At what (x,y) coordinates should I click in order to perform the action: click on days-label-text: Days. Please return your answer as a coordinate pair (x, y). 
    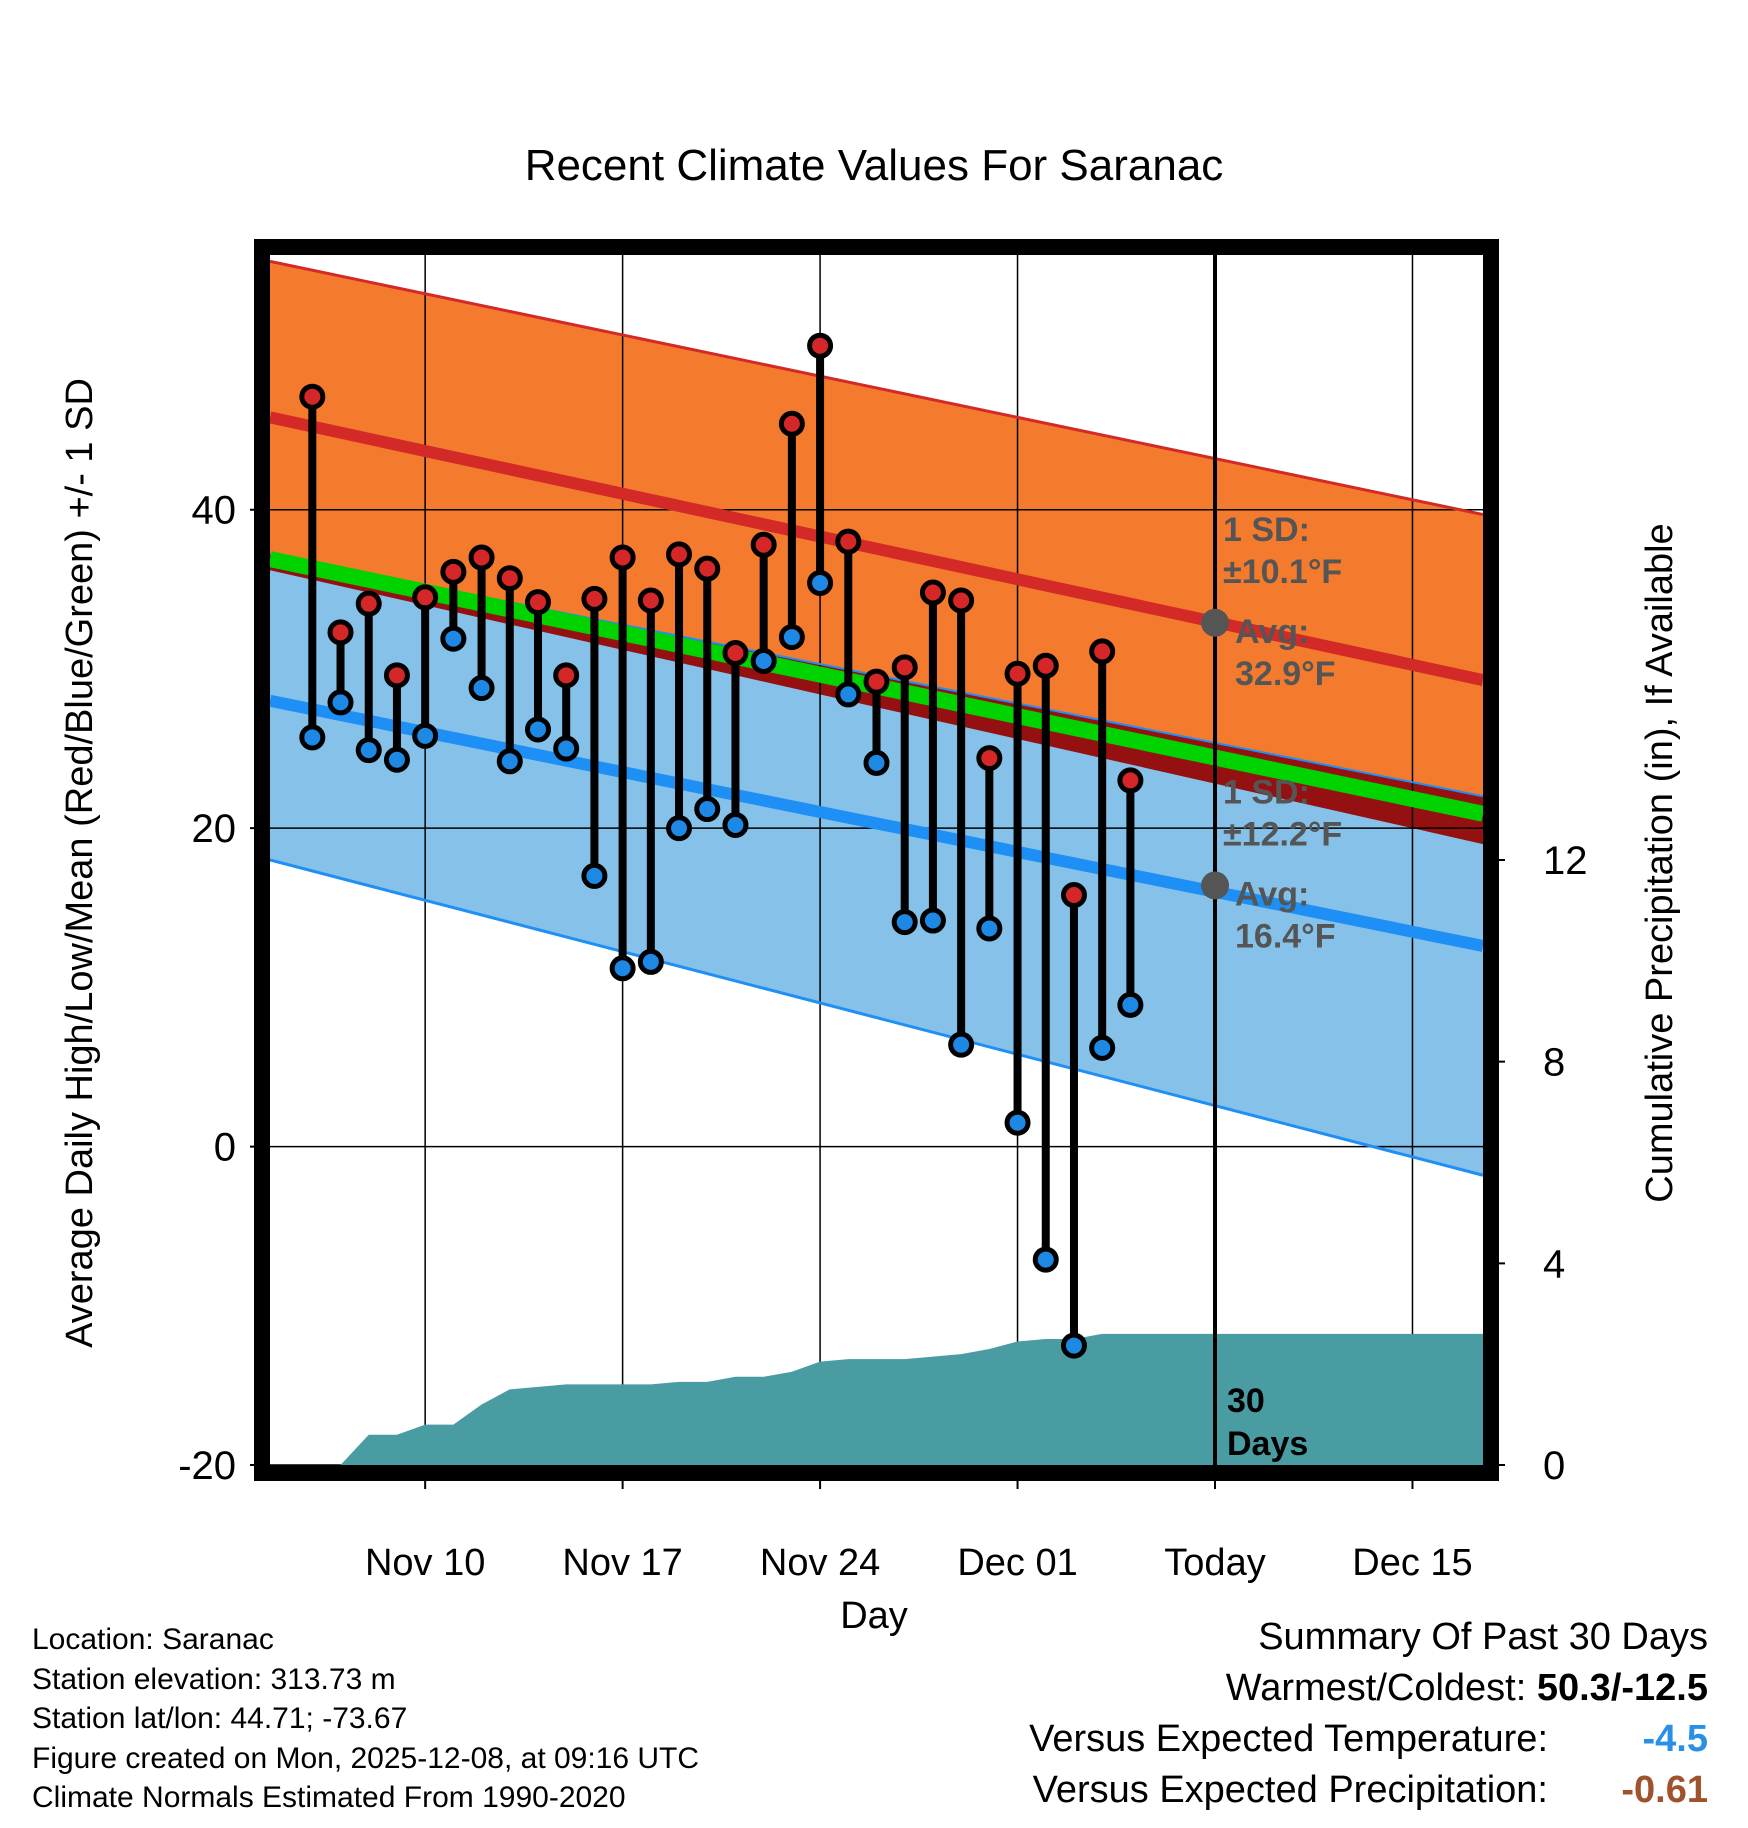
    Looking at the image, I should click on (1267, 1444).